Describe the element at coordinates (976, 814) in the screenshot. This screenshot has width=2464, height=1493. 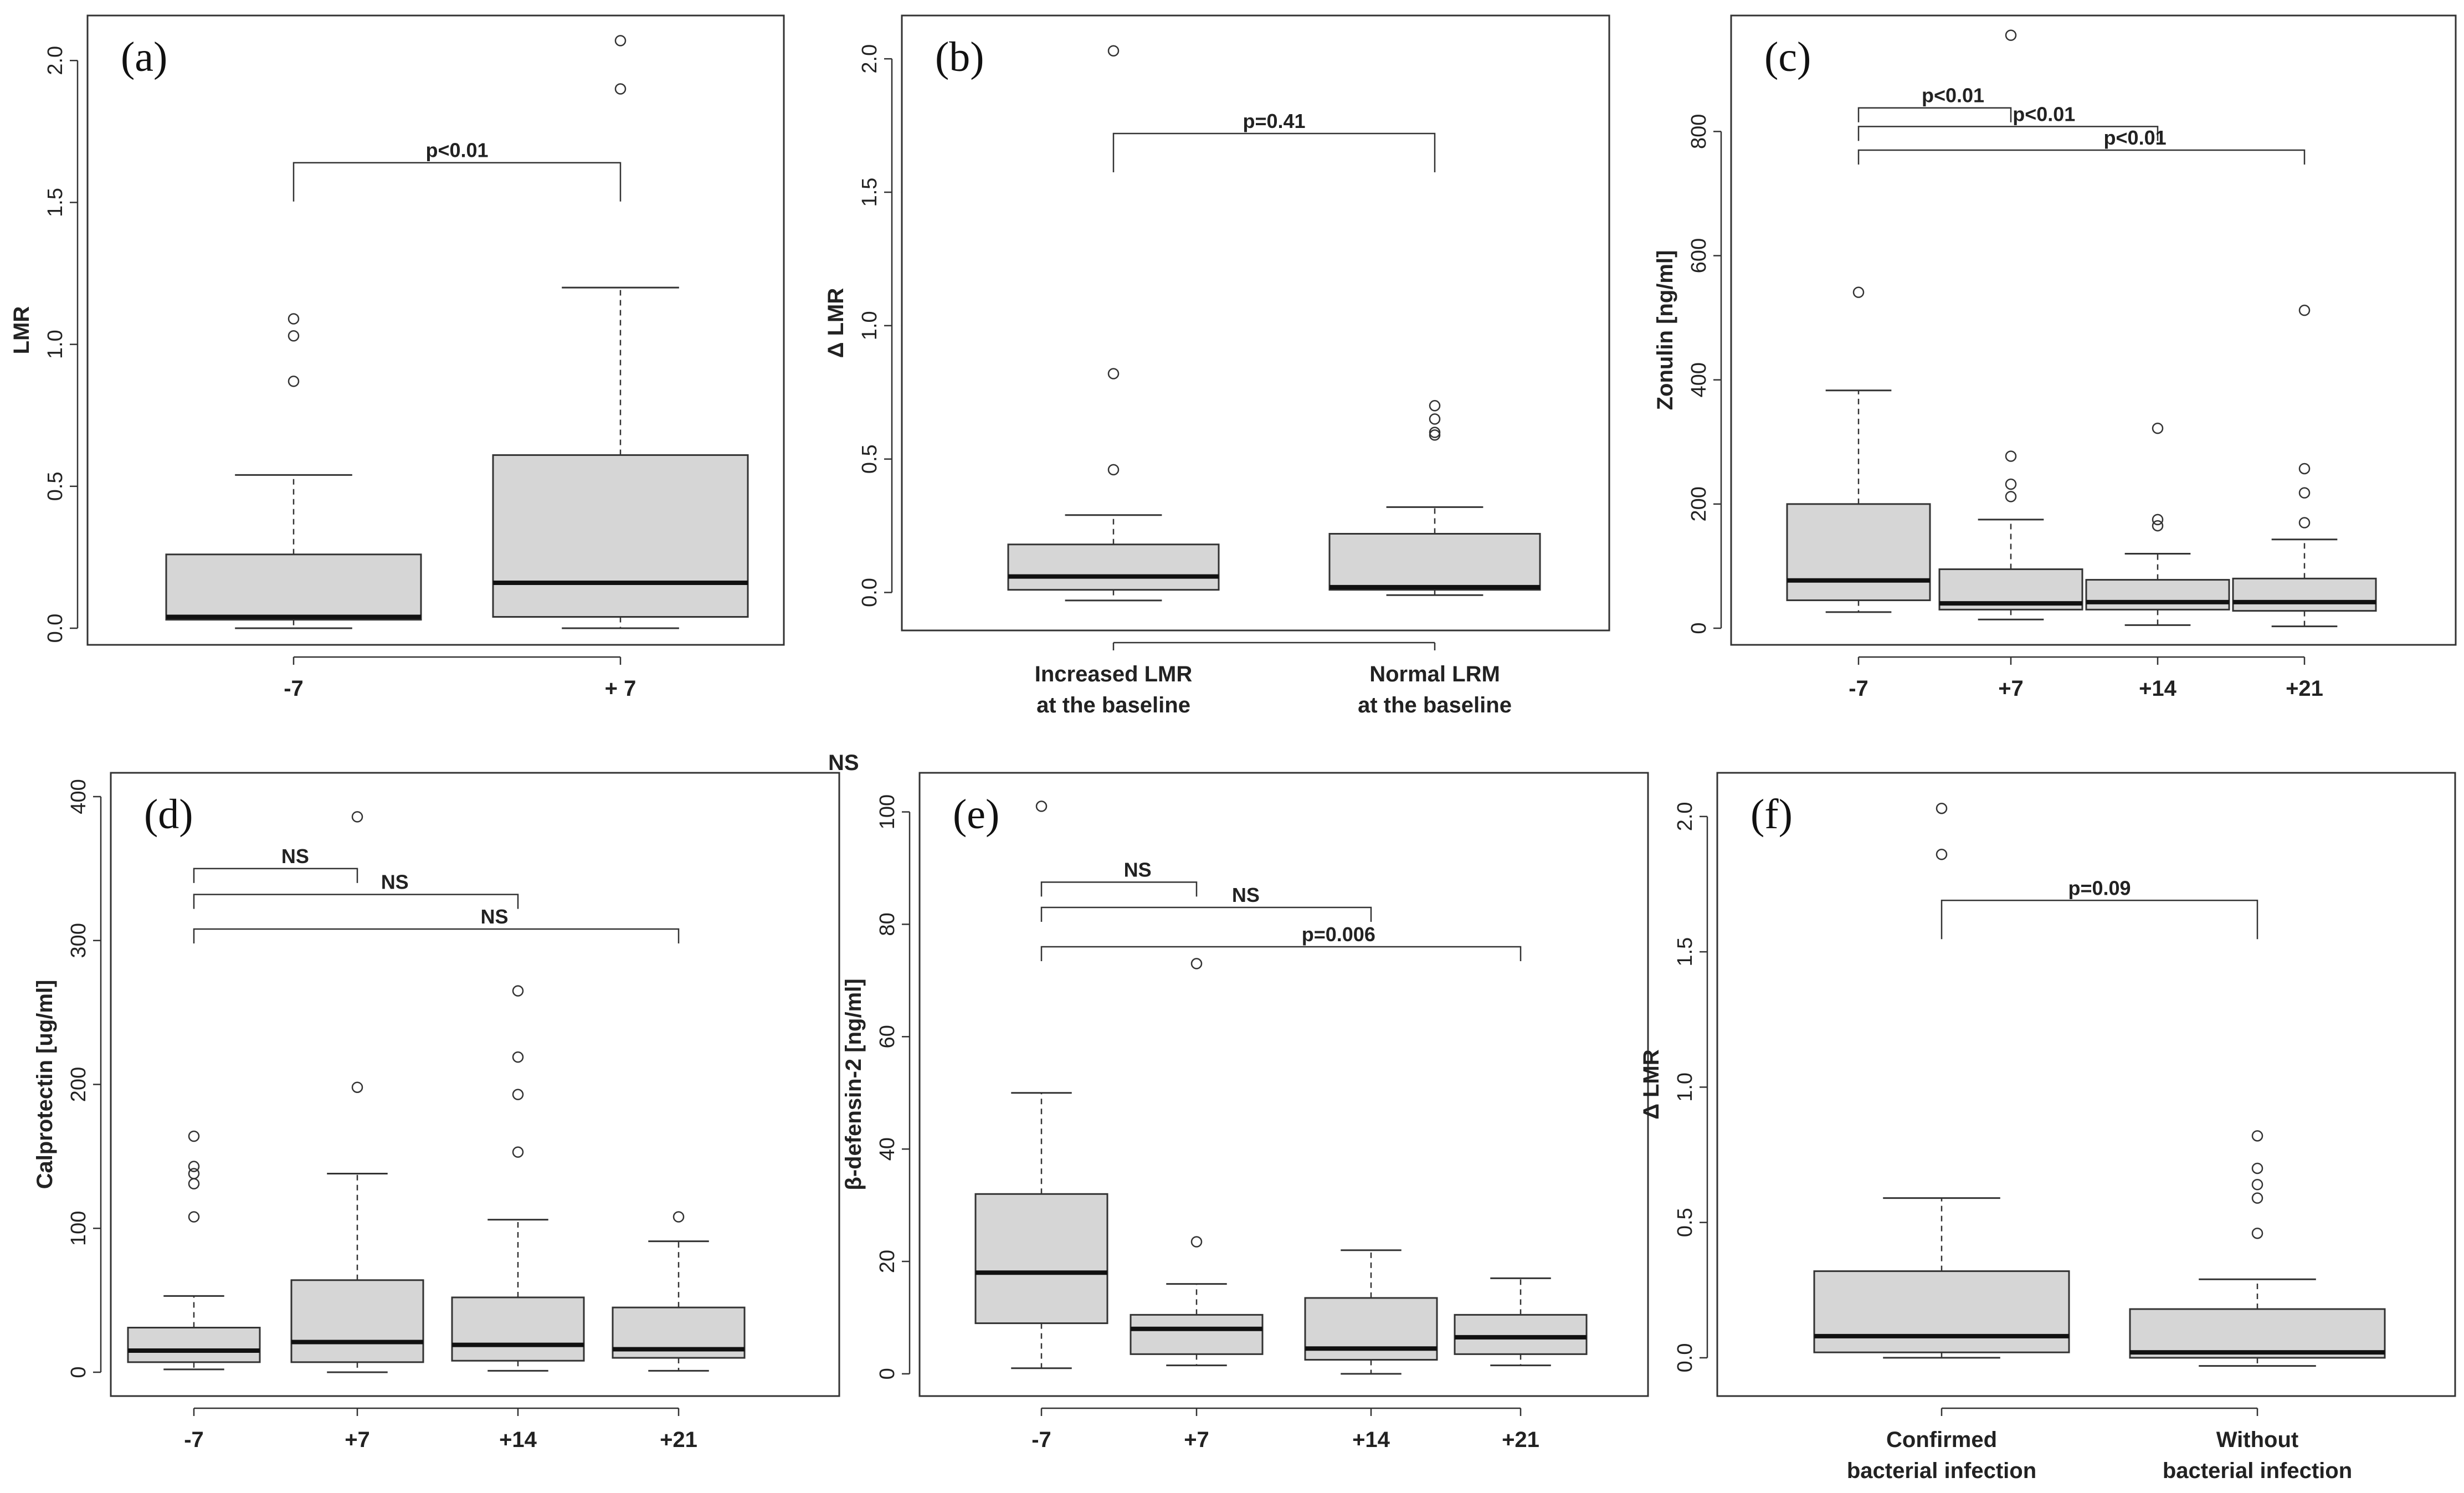
I see `panel-label: (e)` at that location.